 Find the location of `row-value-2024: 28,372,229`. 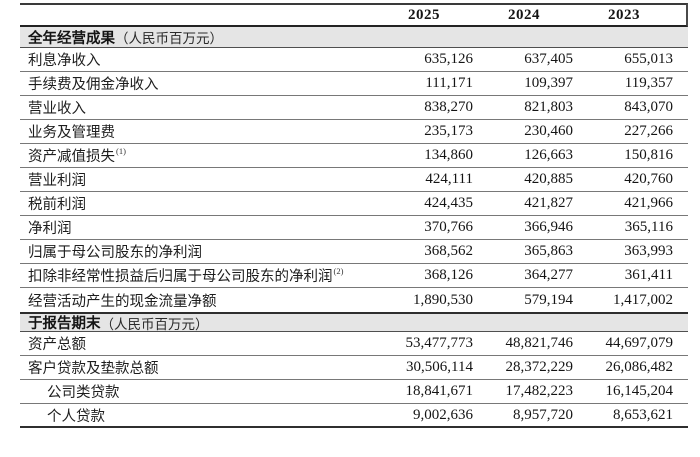

row-value-2024: 28,372,229 is located at coordinates (539, 367).